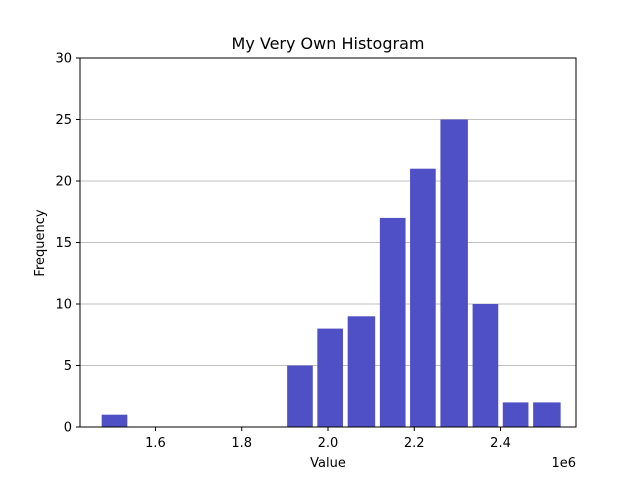  I want to click on x-tick-label-2: 2.0, so click(328, 443).